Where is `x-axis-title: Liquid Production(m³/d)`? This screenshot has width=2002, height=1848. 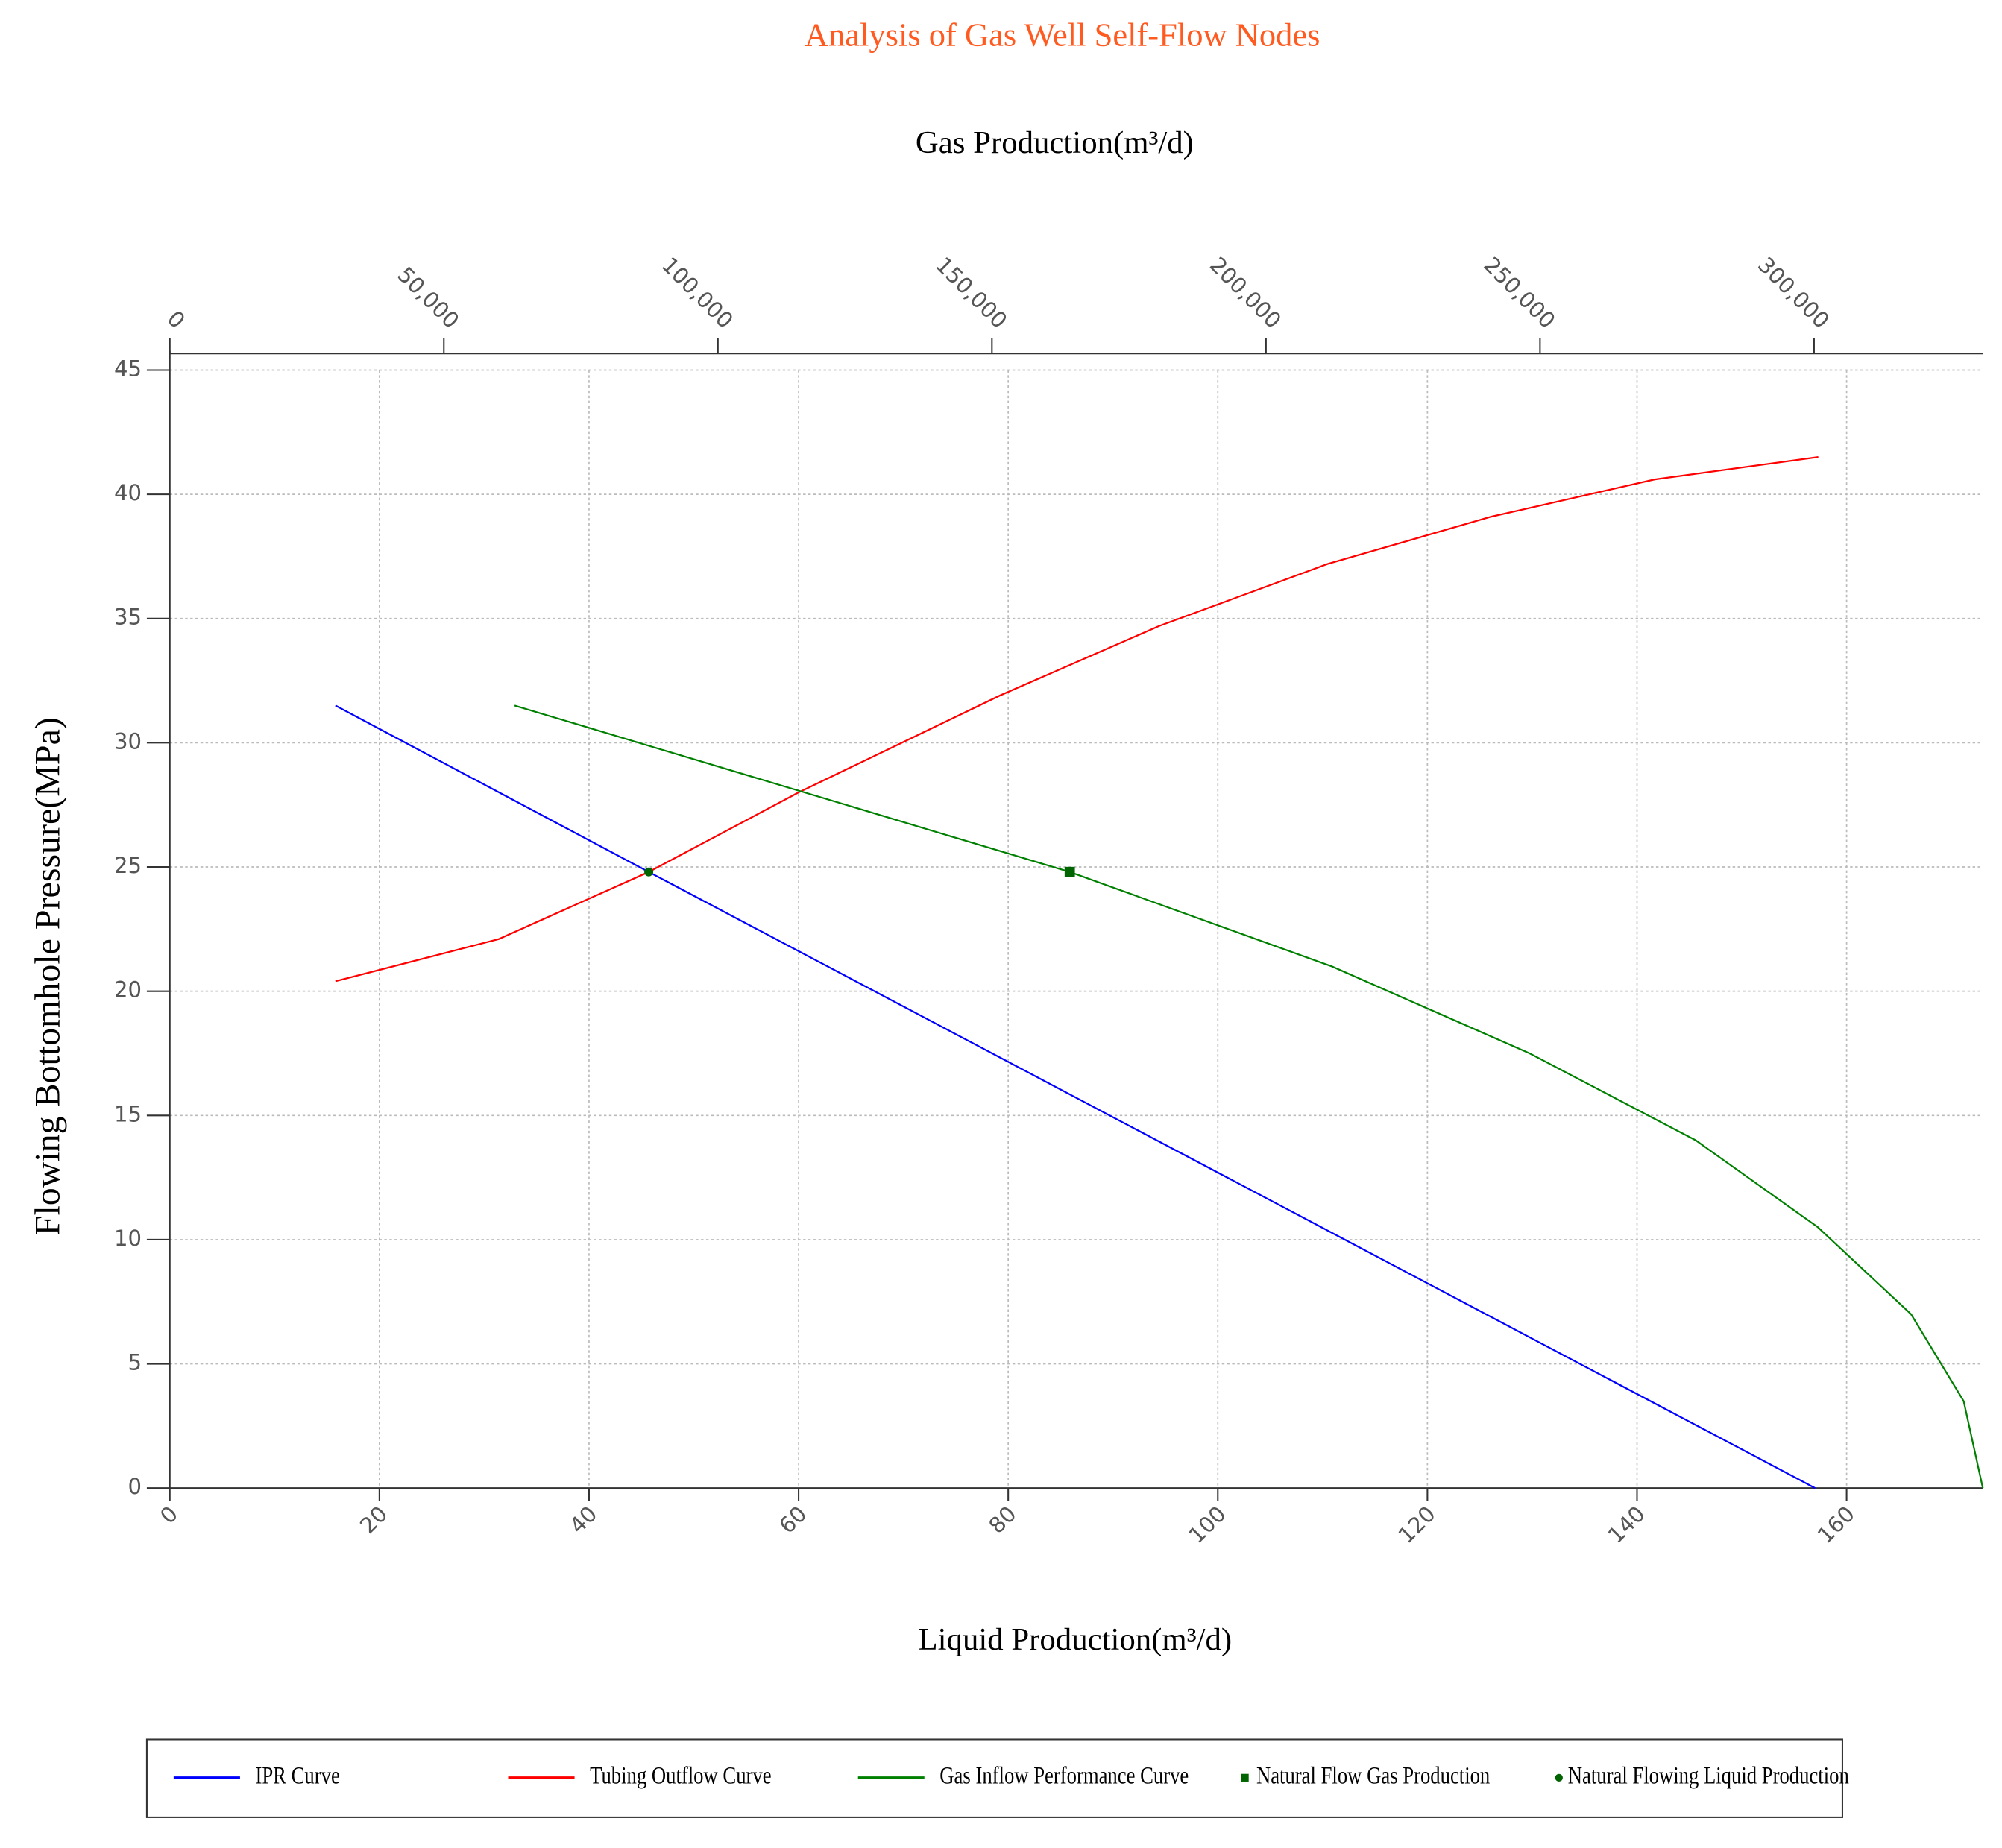 x-axis-title: Liquid Production(m³/d) is located at coordinates (1076, 1639).